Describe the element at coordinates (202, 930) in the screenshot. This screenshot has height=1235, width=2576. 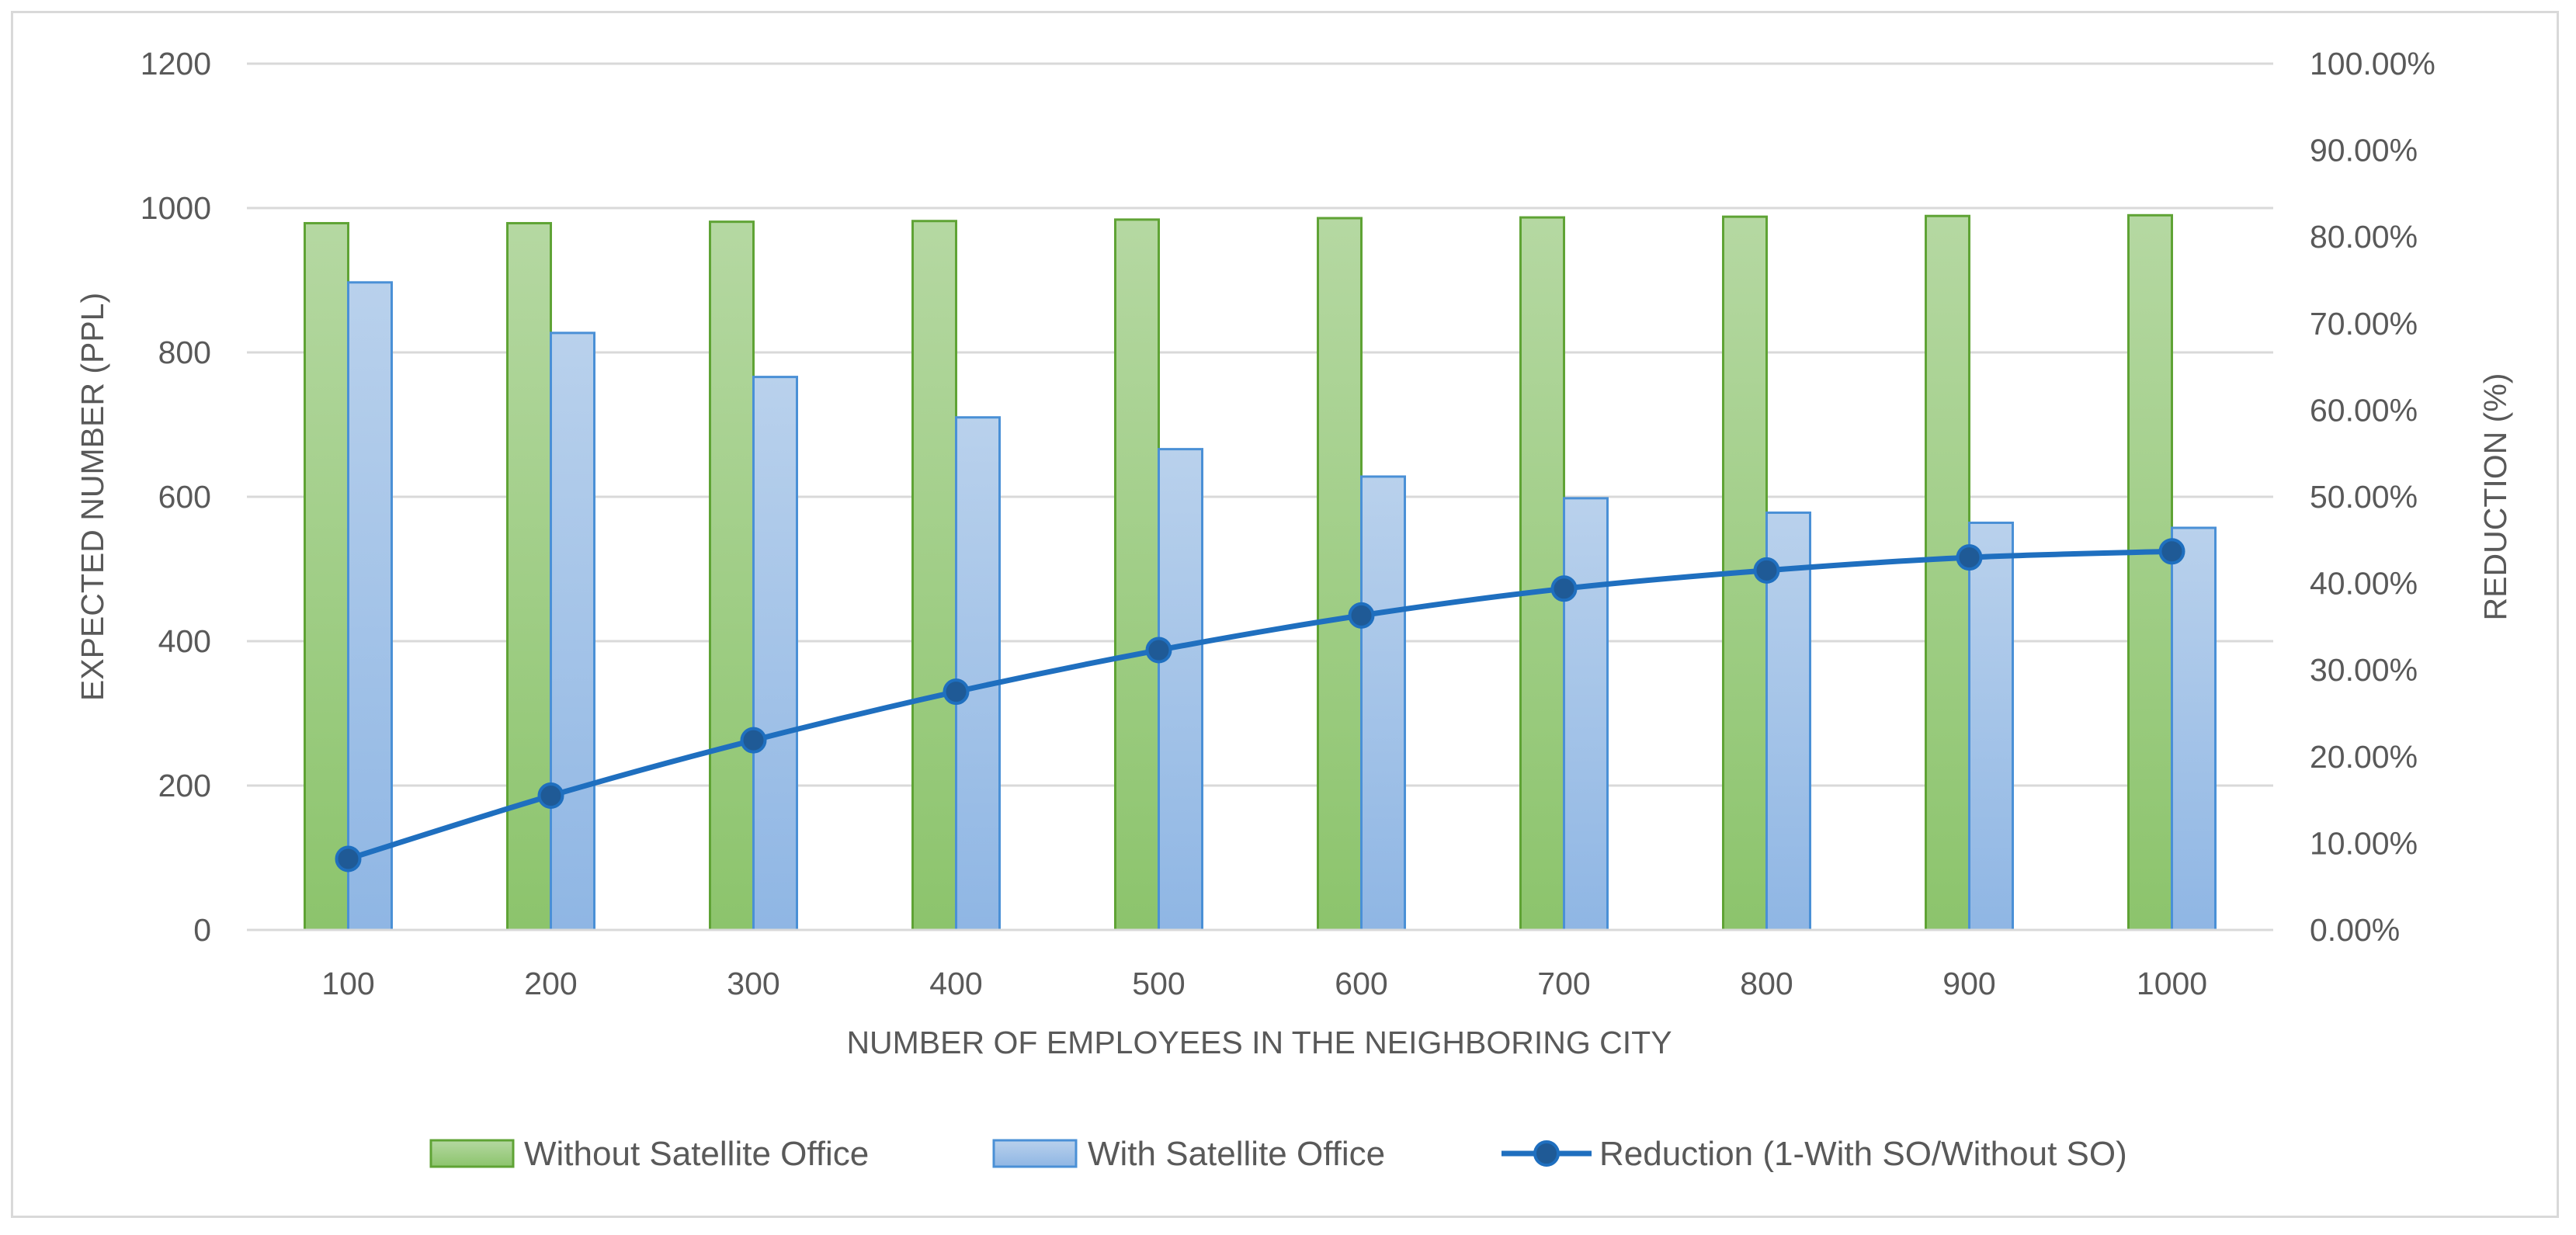
I see `y-tick-label: 0` at that location.